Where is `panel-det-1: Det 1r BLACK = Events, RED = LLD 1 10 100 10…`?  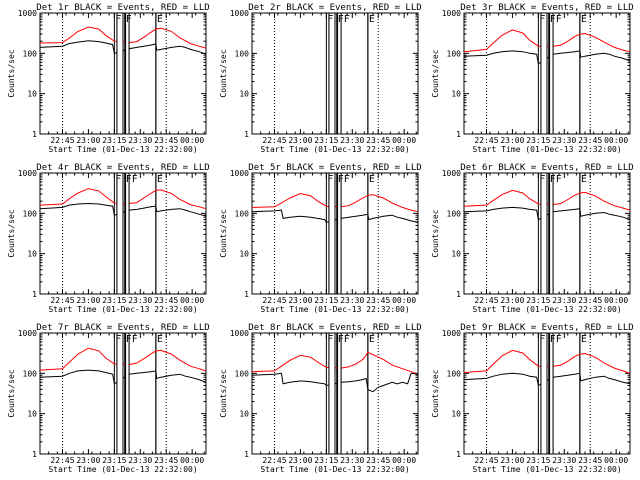 panel-det-1: Det 1r BLACK = Events, RED = LLD 1 10 100 10… is located at coordinates (108, 78).